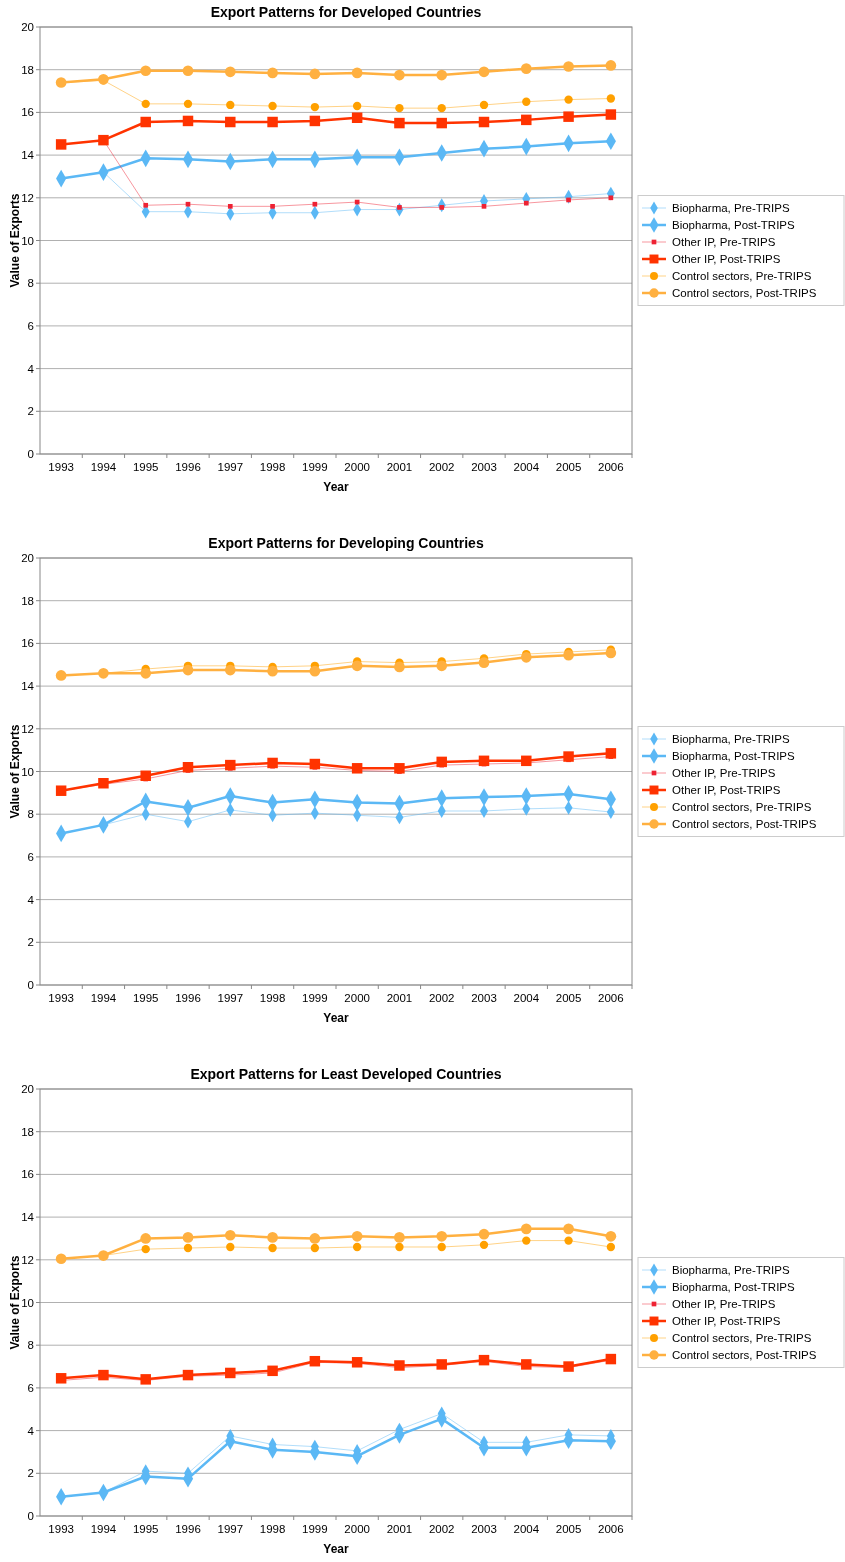 This screenshot has height=1562, width=845. What do you see at coordinates (61, 467) in the screenshot?
I see `x-tick-label: 1993` at bounding box center [61, 467].